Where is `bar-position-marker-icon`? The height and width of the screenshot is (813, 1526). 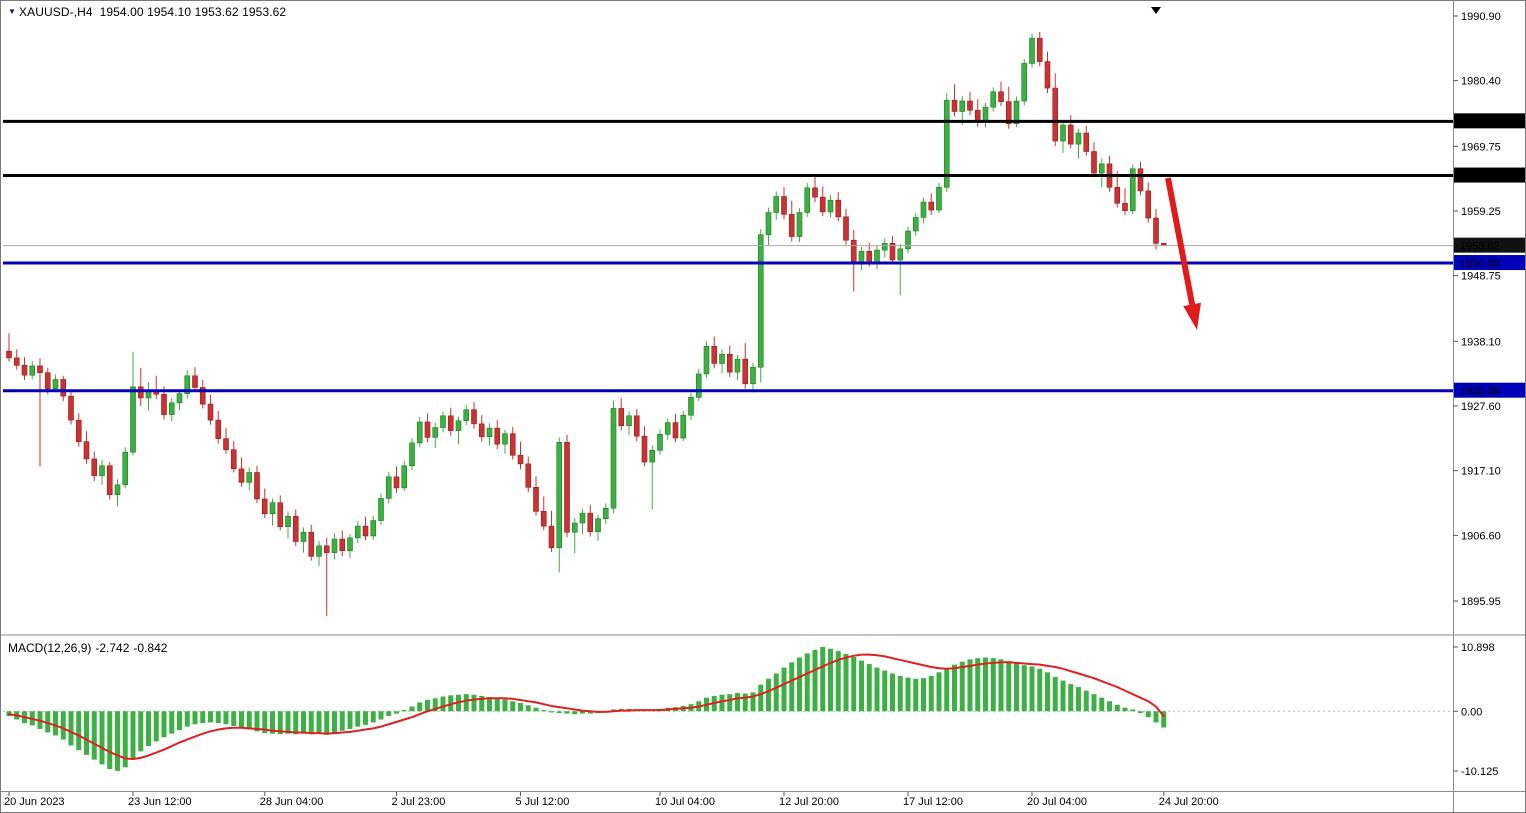
bar-position-marker-icon is located at coordinates (1156, 10).